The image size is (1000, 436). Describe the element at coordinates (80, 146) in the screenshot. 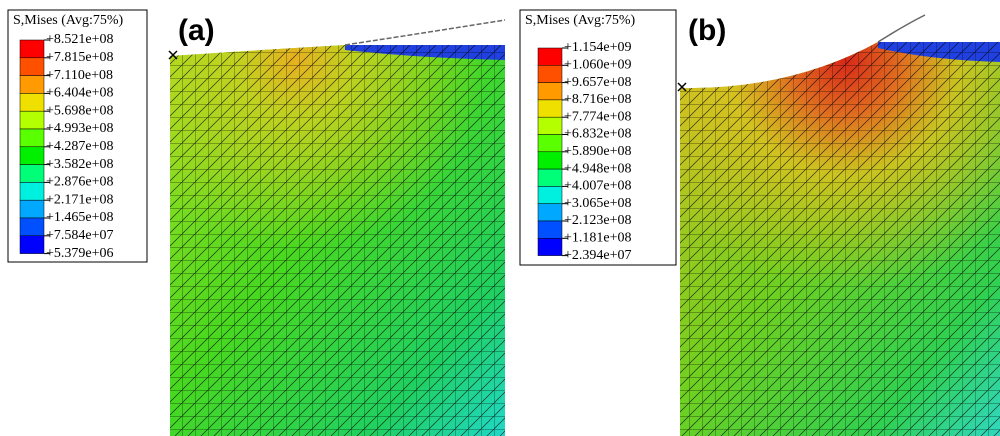

I see `legend-label: +4.287e+08` at that location.